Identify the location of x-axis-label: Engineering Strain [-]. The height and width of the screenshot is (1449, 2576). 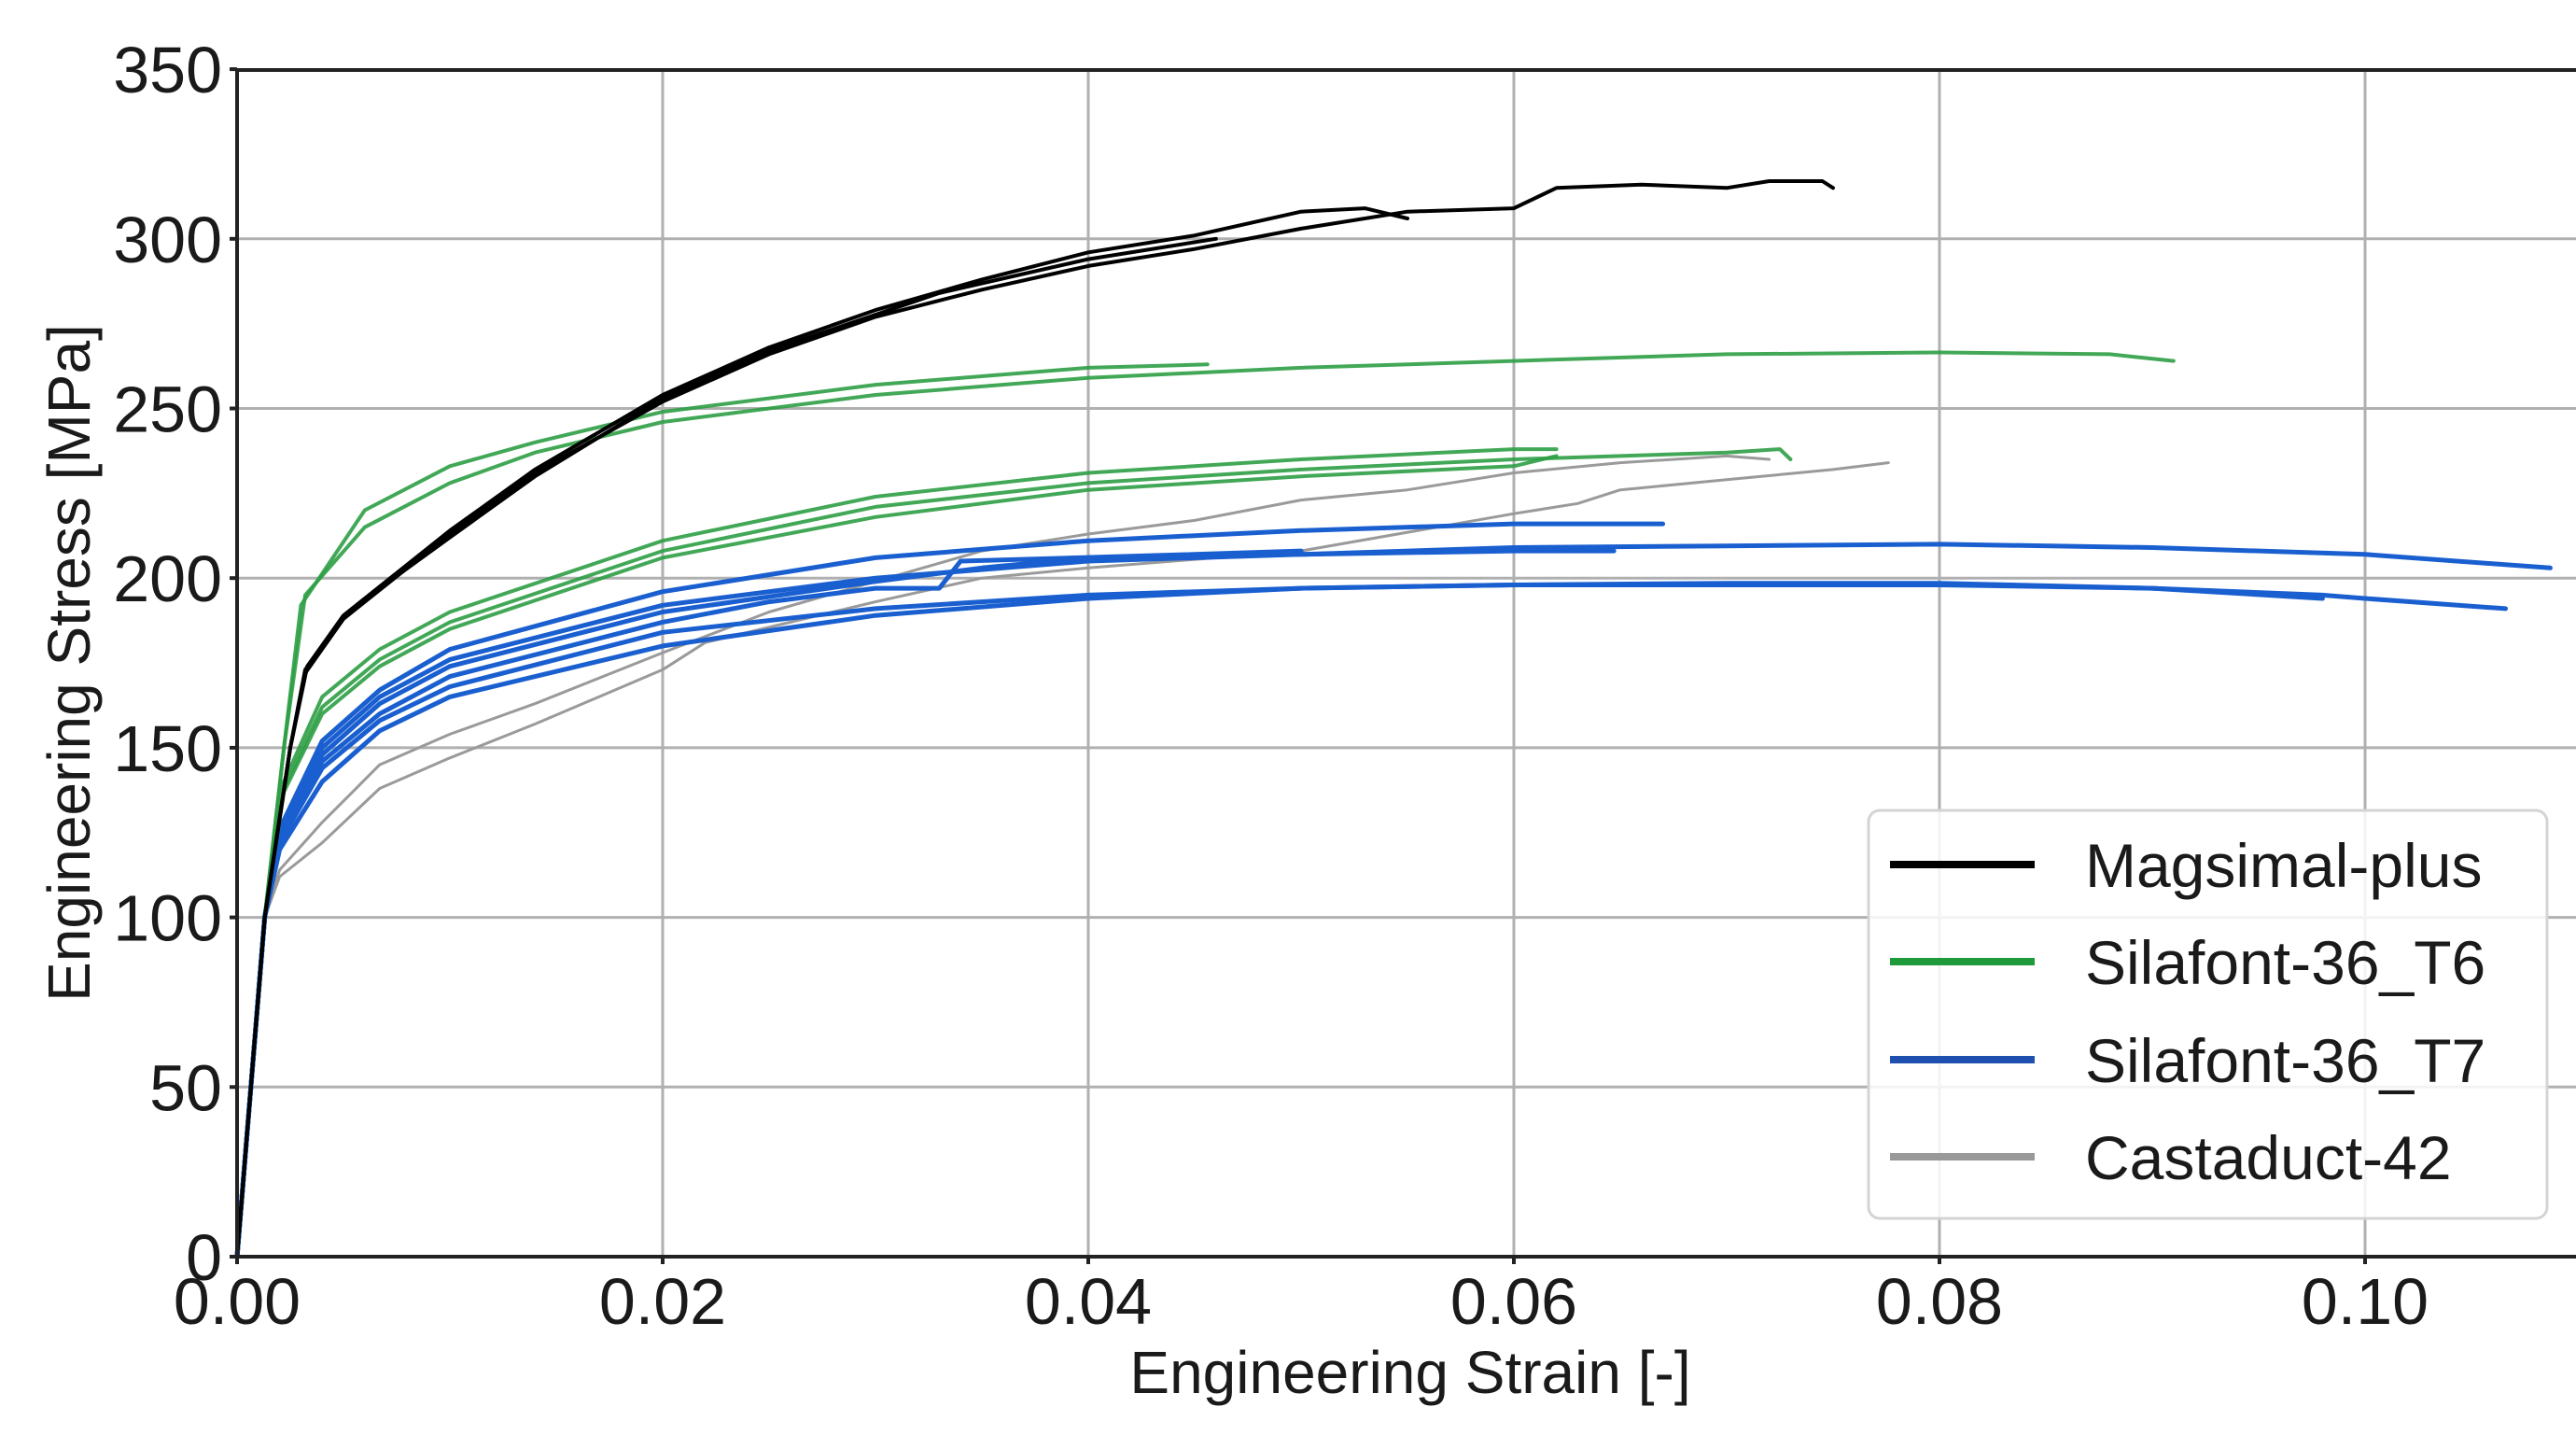
(1409, 1372).